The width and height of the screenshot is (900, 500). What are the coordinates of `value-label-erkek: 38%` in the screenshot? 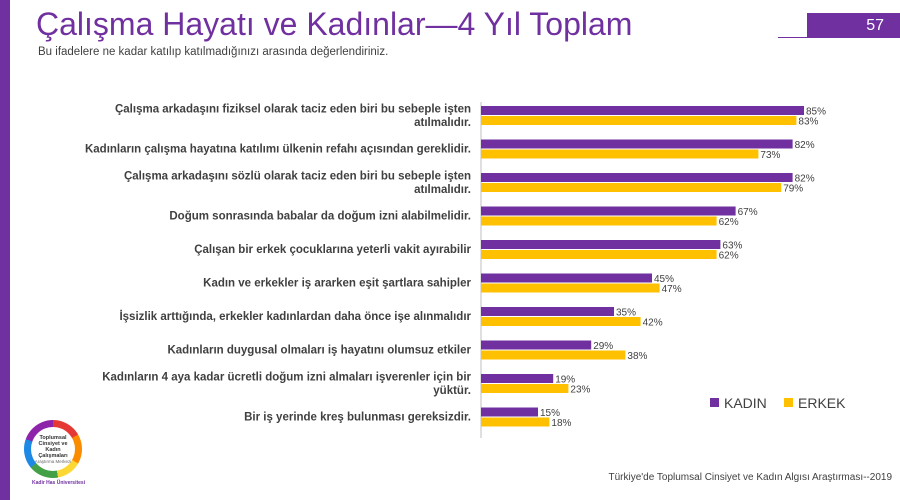 It's located at (637, 356).